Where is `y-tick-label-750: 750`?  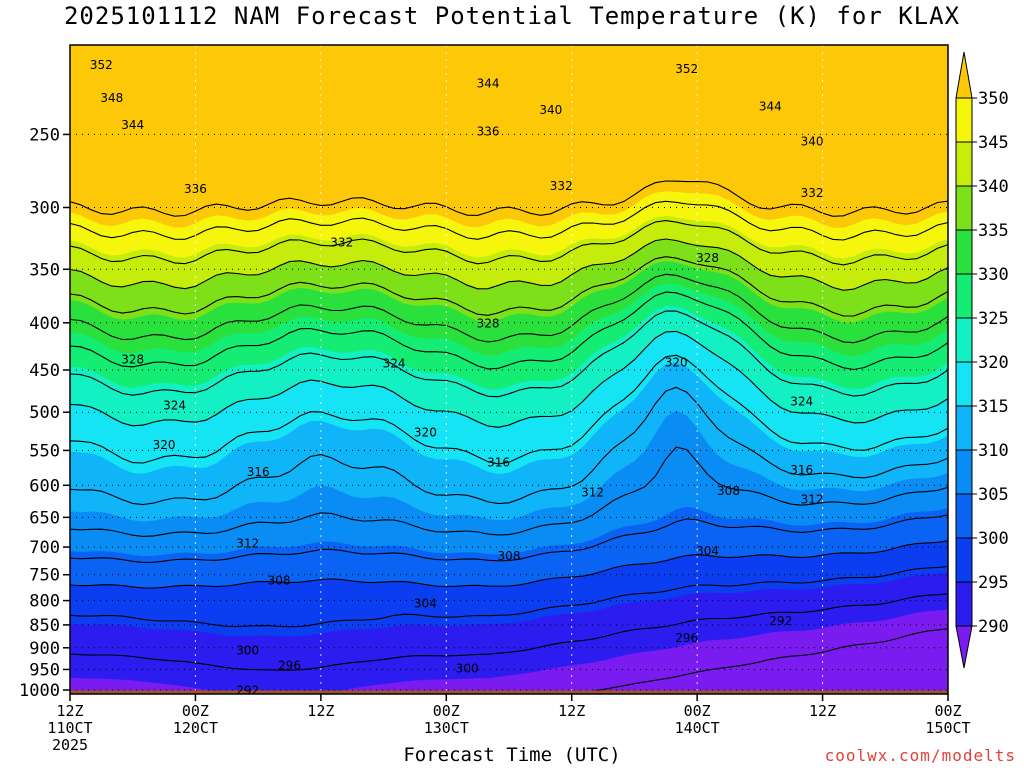 y-tick-label-750: 750 is located at coordinates (44, 576).